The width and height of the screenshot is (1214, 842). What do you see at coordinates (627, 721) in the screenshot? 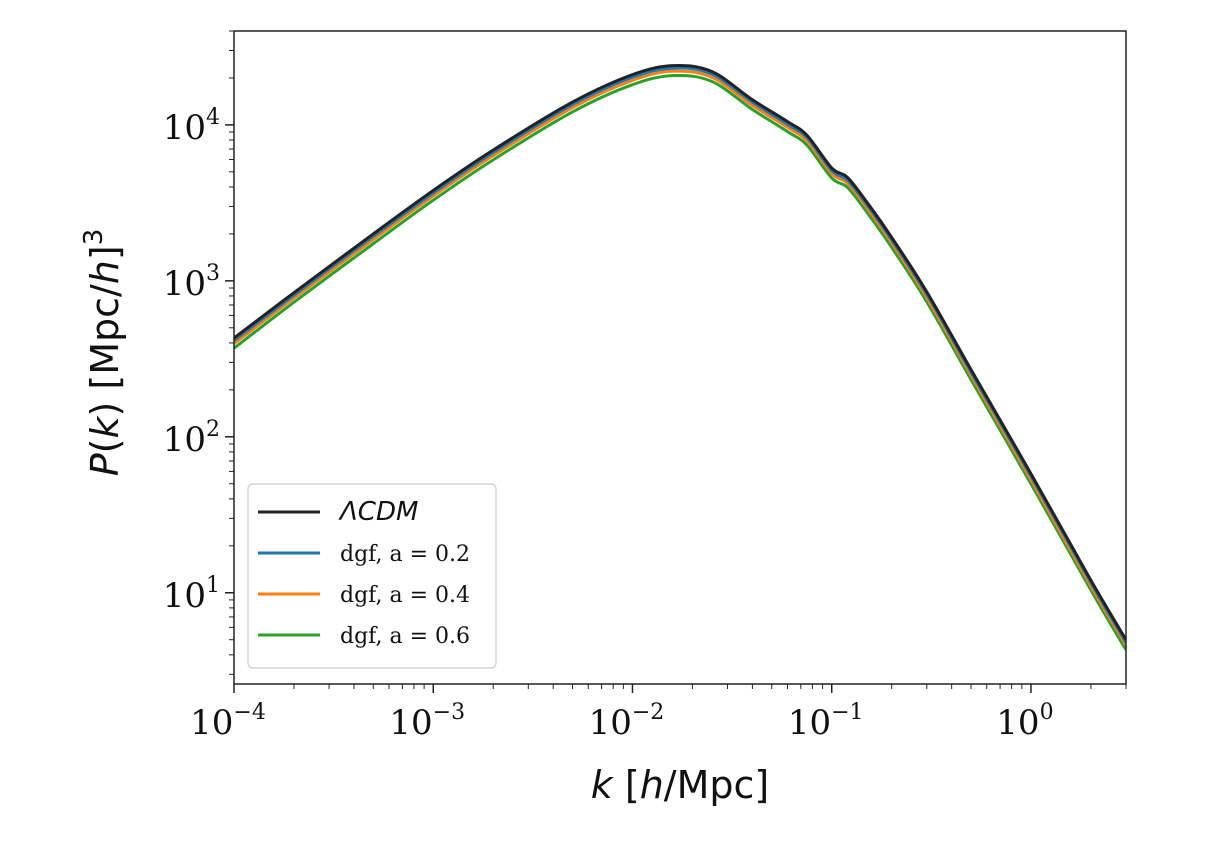
I see `x-tick-label: 10⁻²` at bounding box center [627, 721].